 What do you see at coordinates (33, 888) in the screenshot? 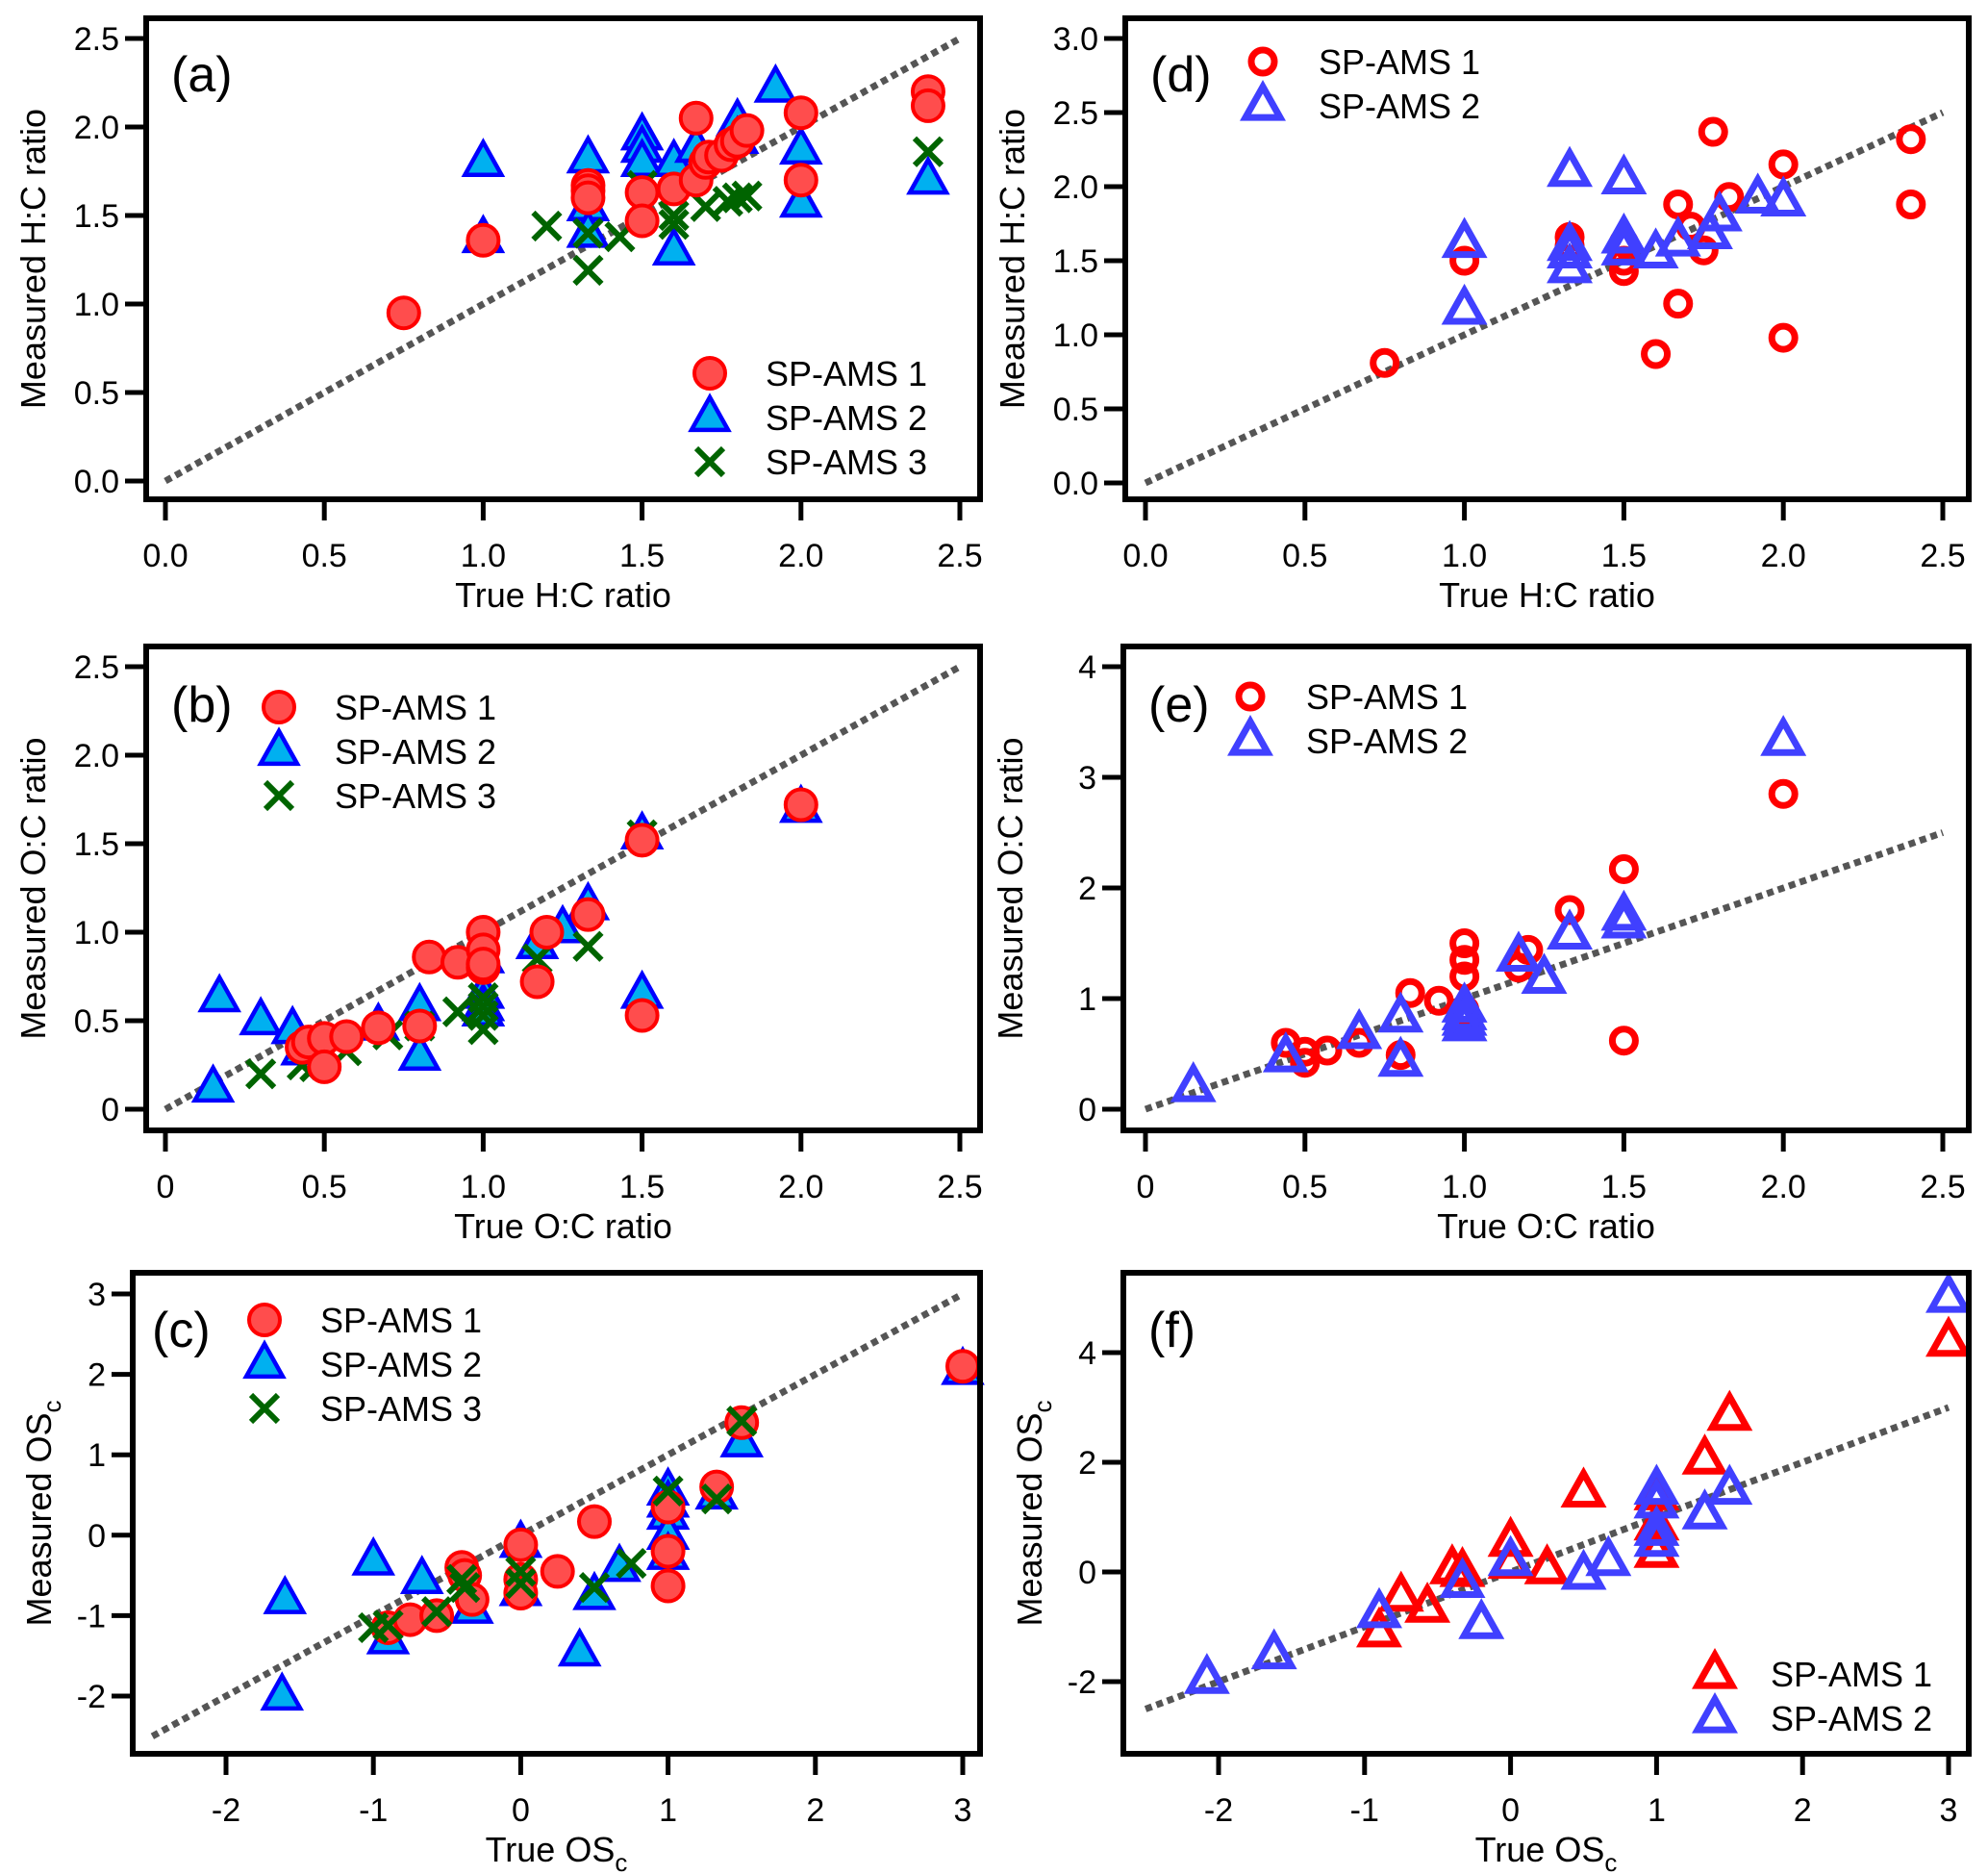
I see `y-axis-label: Measured O:C ratio` at bounding box center [33, 888].